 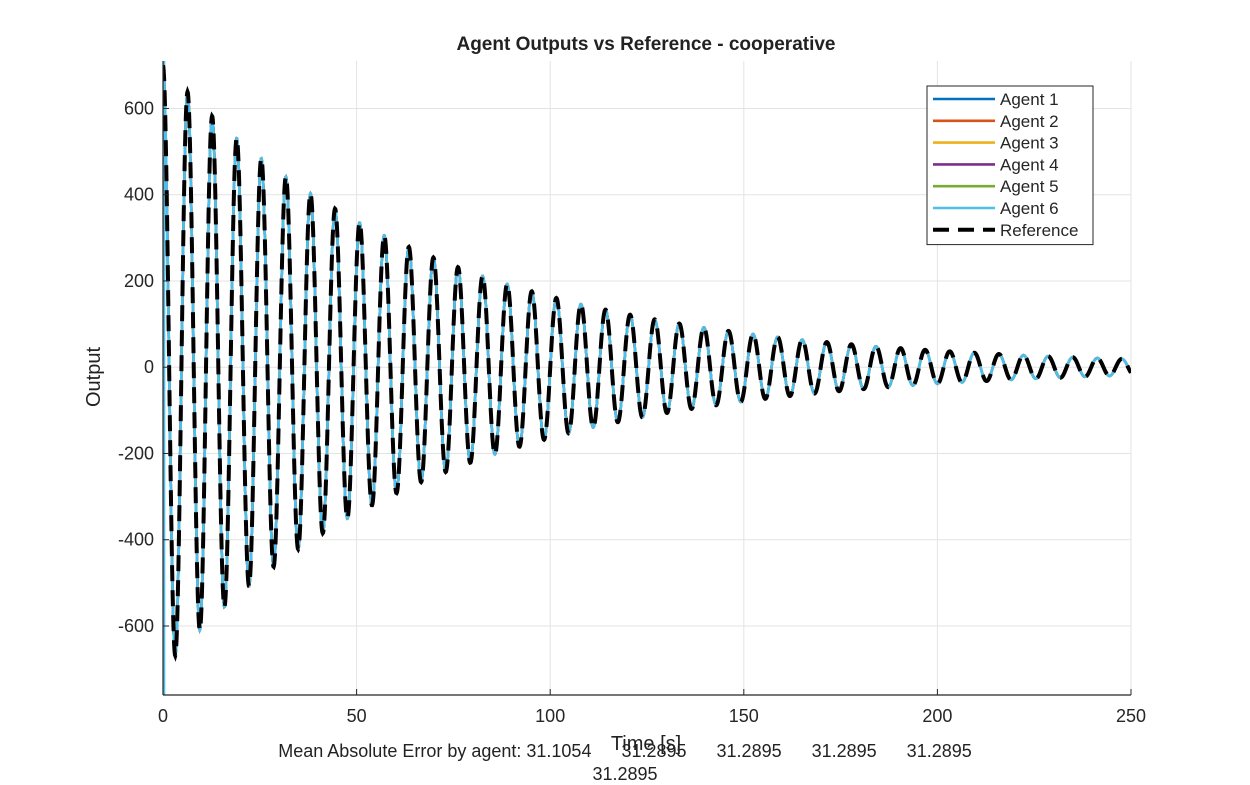 I want to click on x-tick-label: 50, so click(x=357, y=716).